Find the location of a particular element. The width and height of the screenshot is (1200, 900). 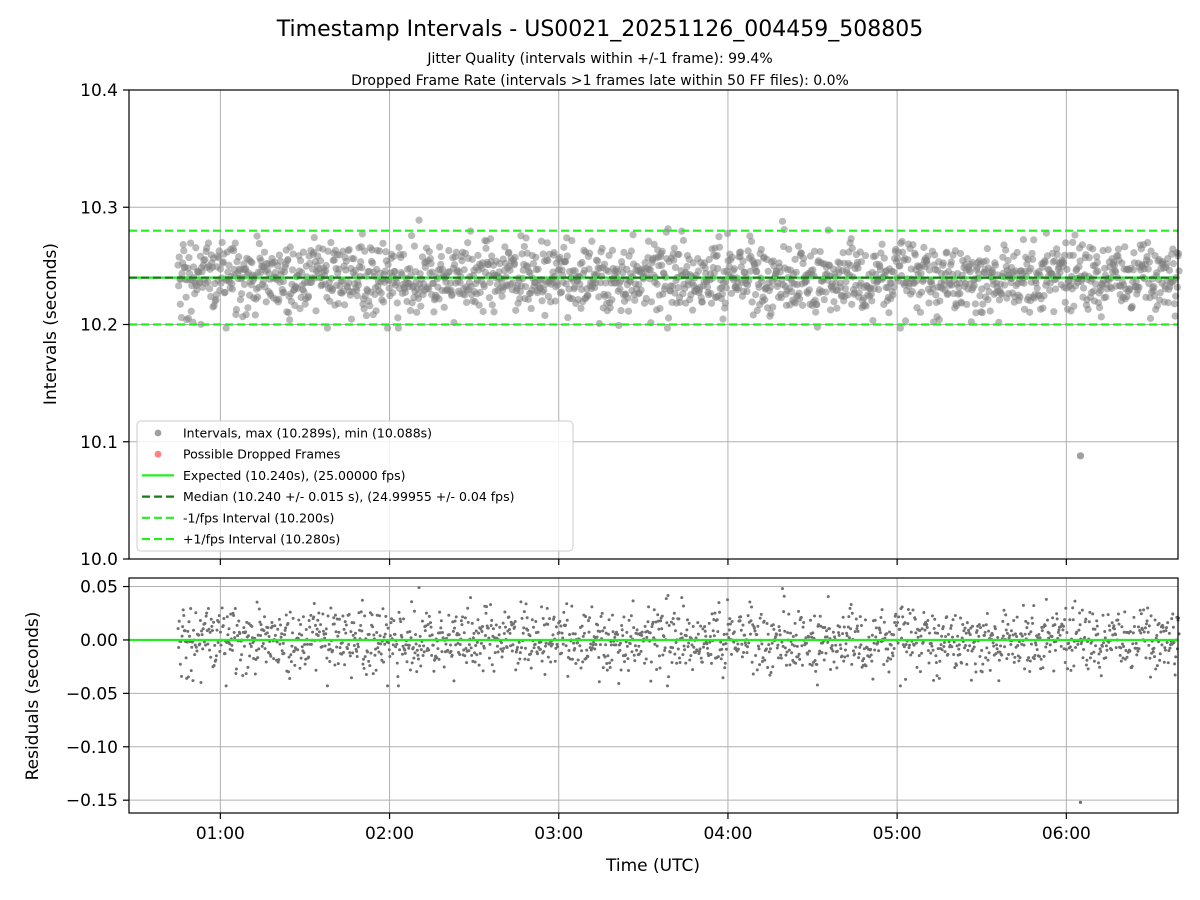

top-y-tick-label: 10.1 is located at coordinates (99, 443).